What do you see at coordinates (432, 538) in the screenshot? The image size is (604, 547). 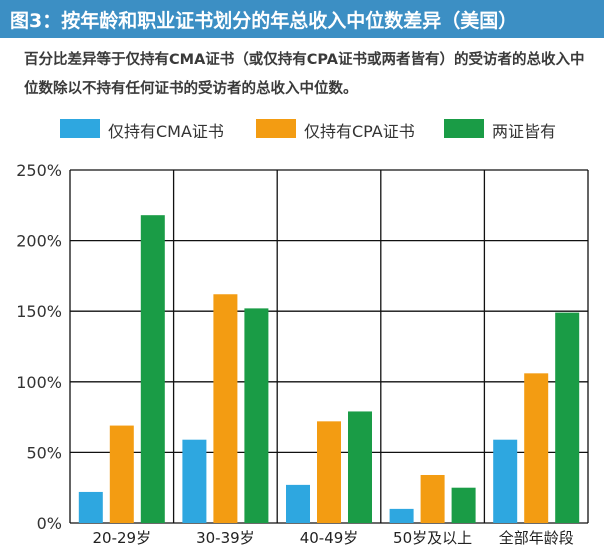 I see `x-category-label: 50岁及以上` at bounding box center [432, 538].